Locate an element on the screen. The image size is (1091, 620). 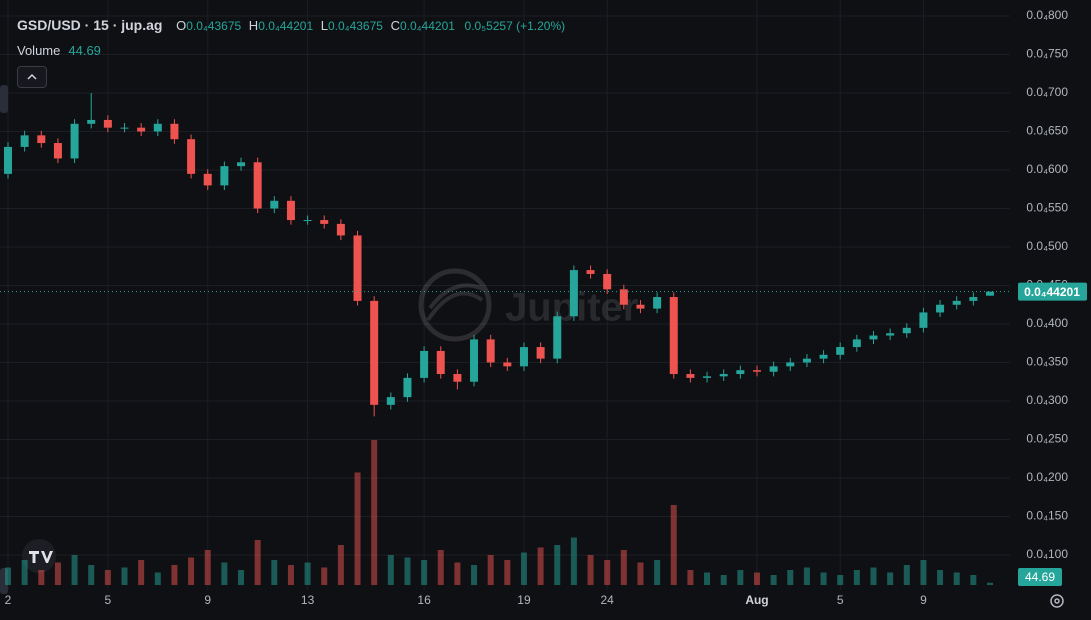
y-tick-label: 0.0₄100 is located at coordinates (1047, 554).